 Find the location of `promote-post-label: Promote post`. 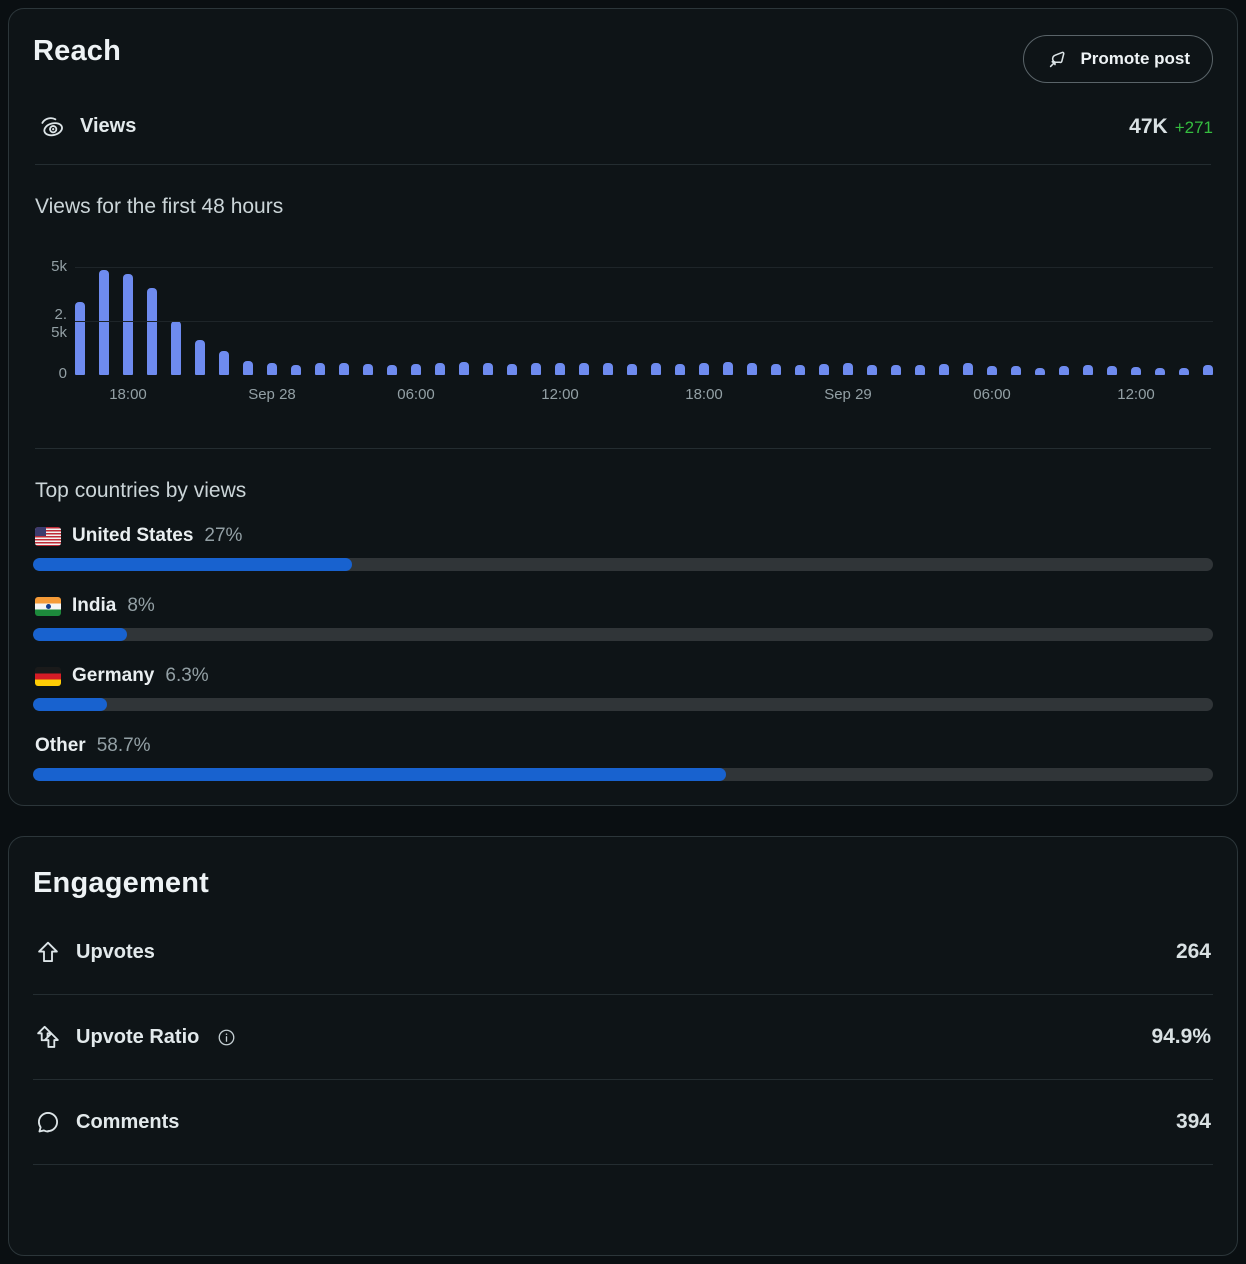

promote-post-label: Promote post is located at coordinates (1135, 58).